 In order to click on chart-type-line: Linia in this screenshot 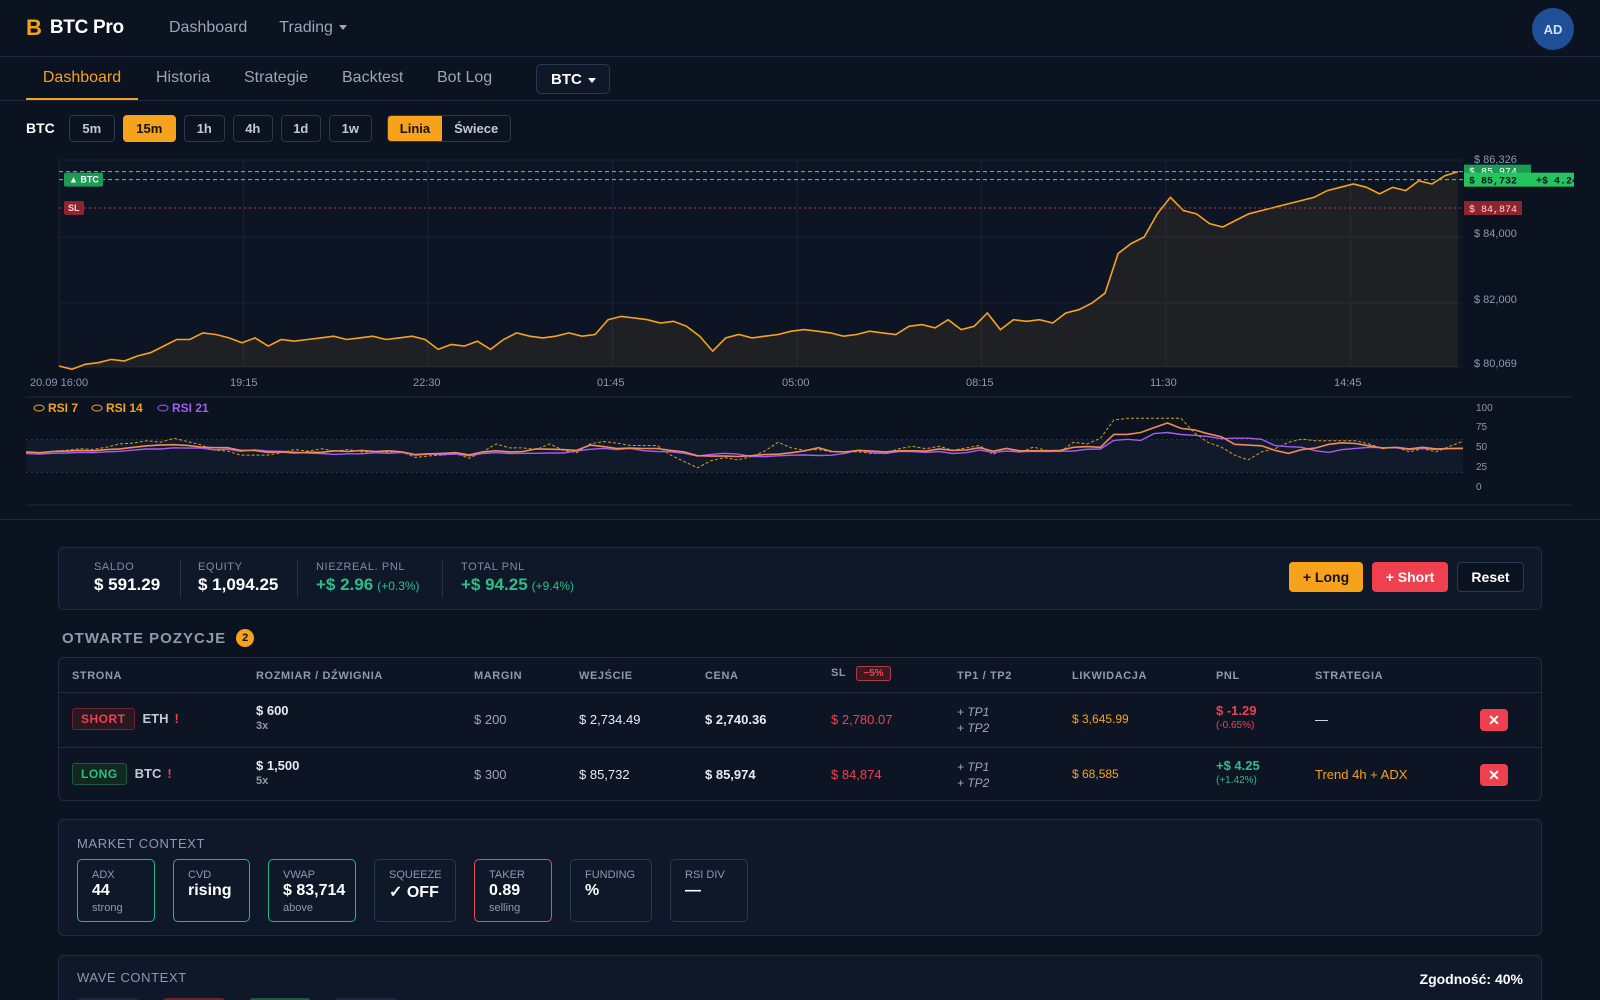, I will do `click(415, 128)`.